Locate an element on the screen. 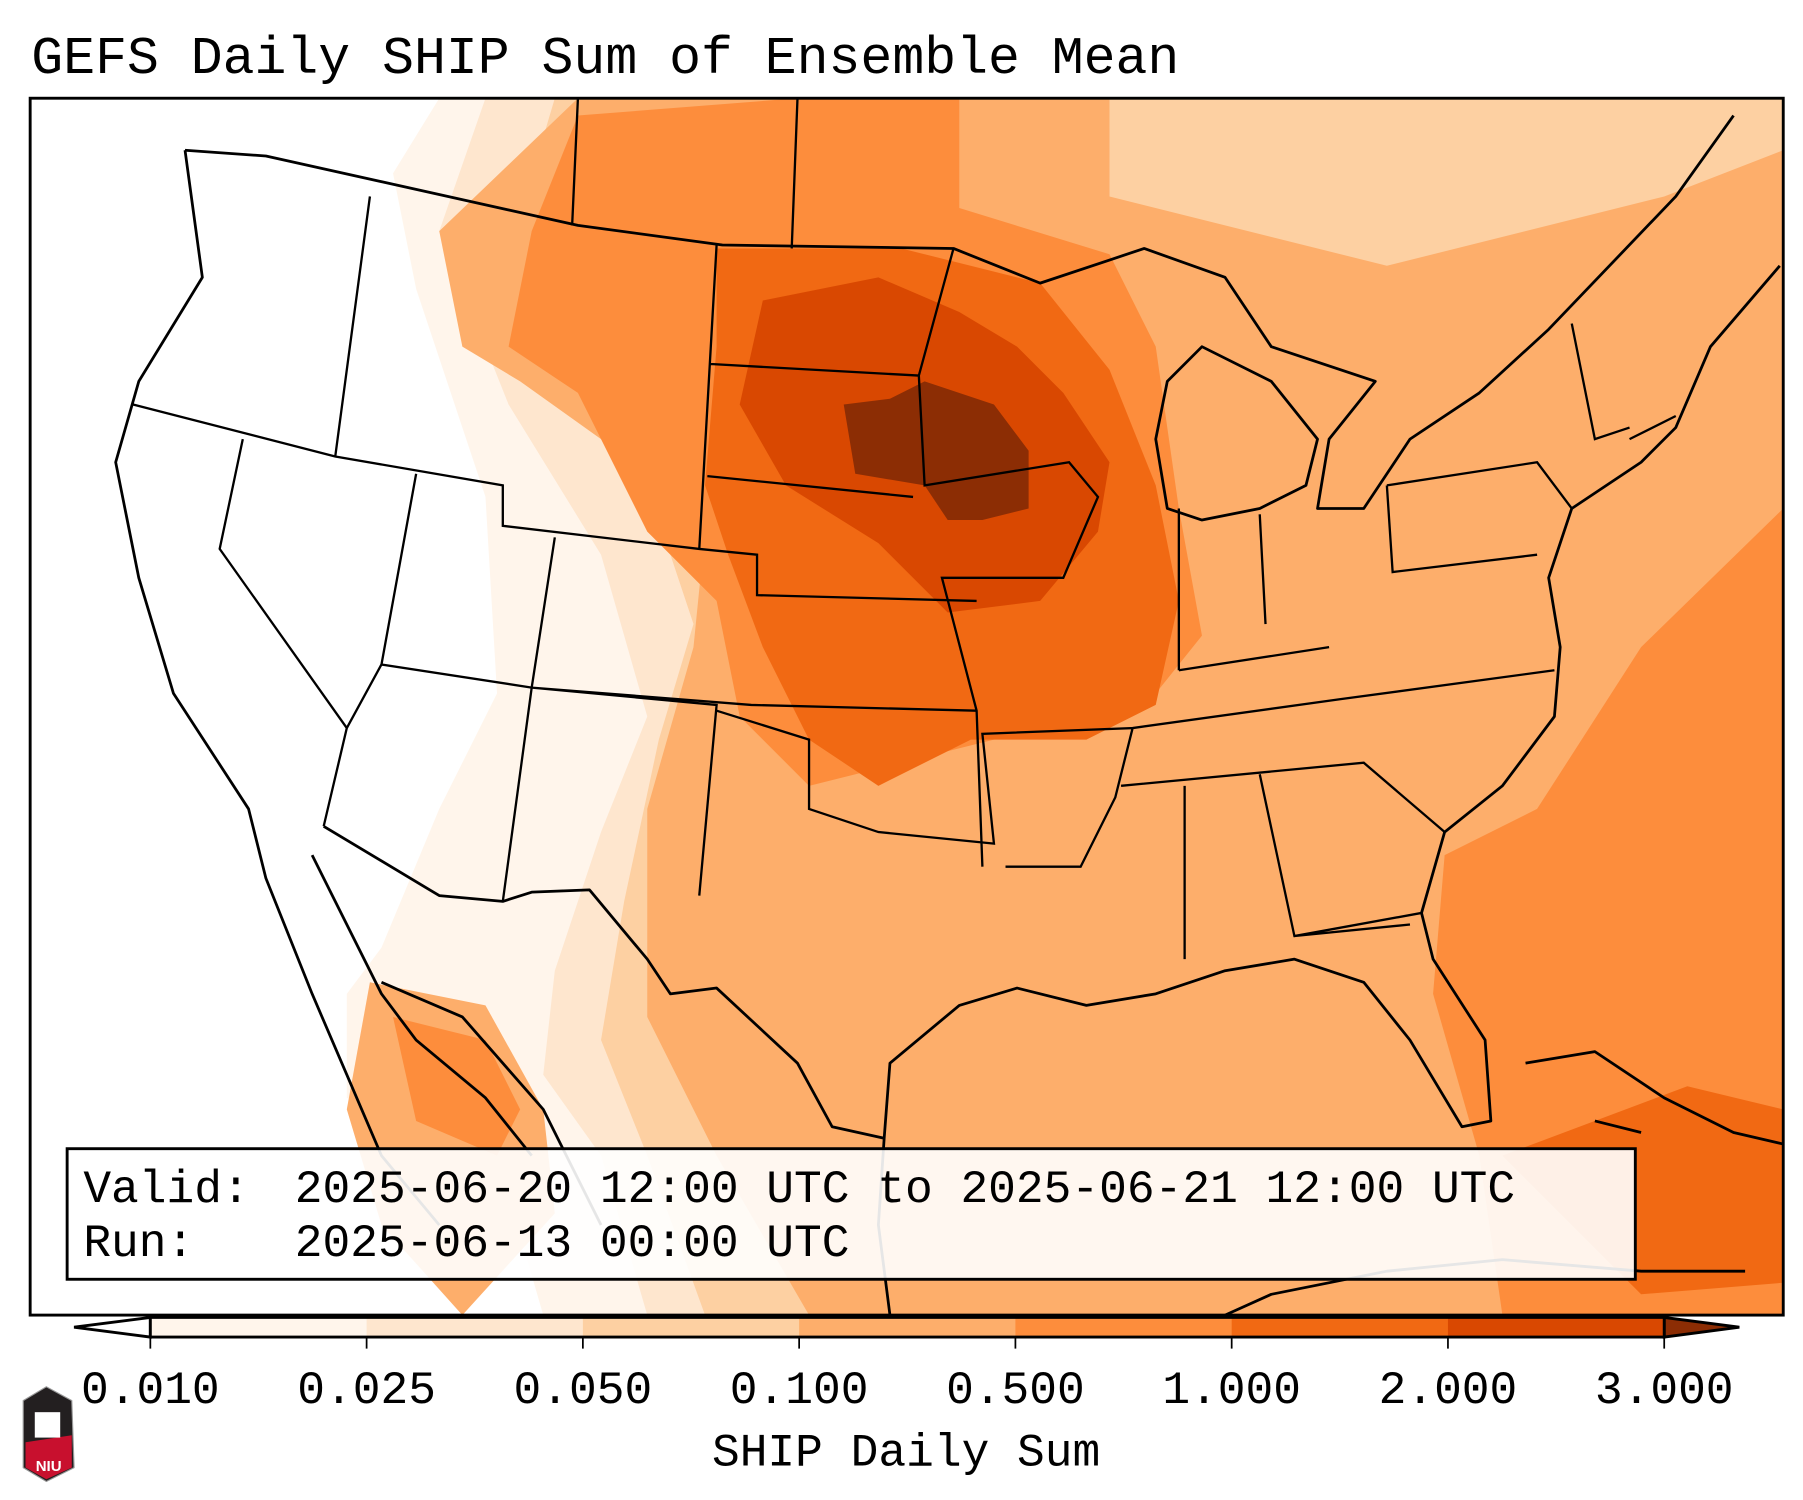 Image resolution: width=1803 pixels, height=1500 pixels. colorbar-tick-label: 0.100 is located at coordinates (799, 1391).